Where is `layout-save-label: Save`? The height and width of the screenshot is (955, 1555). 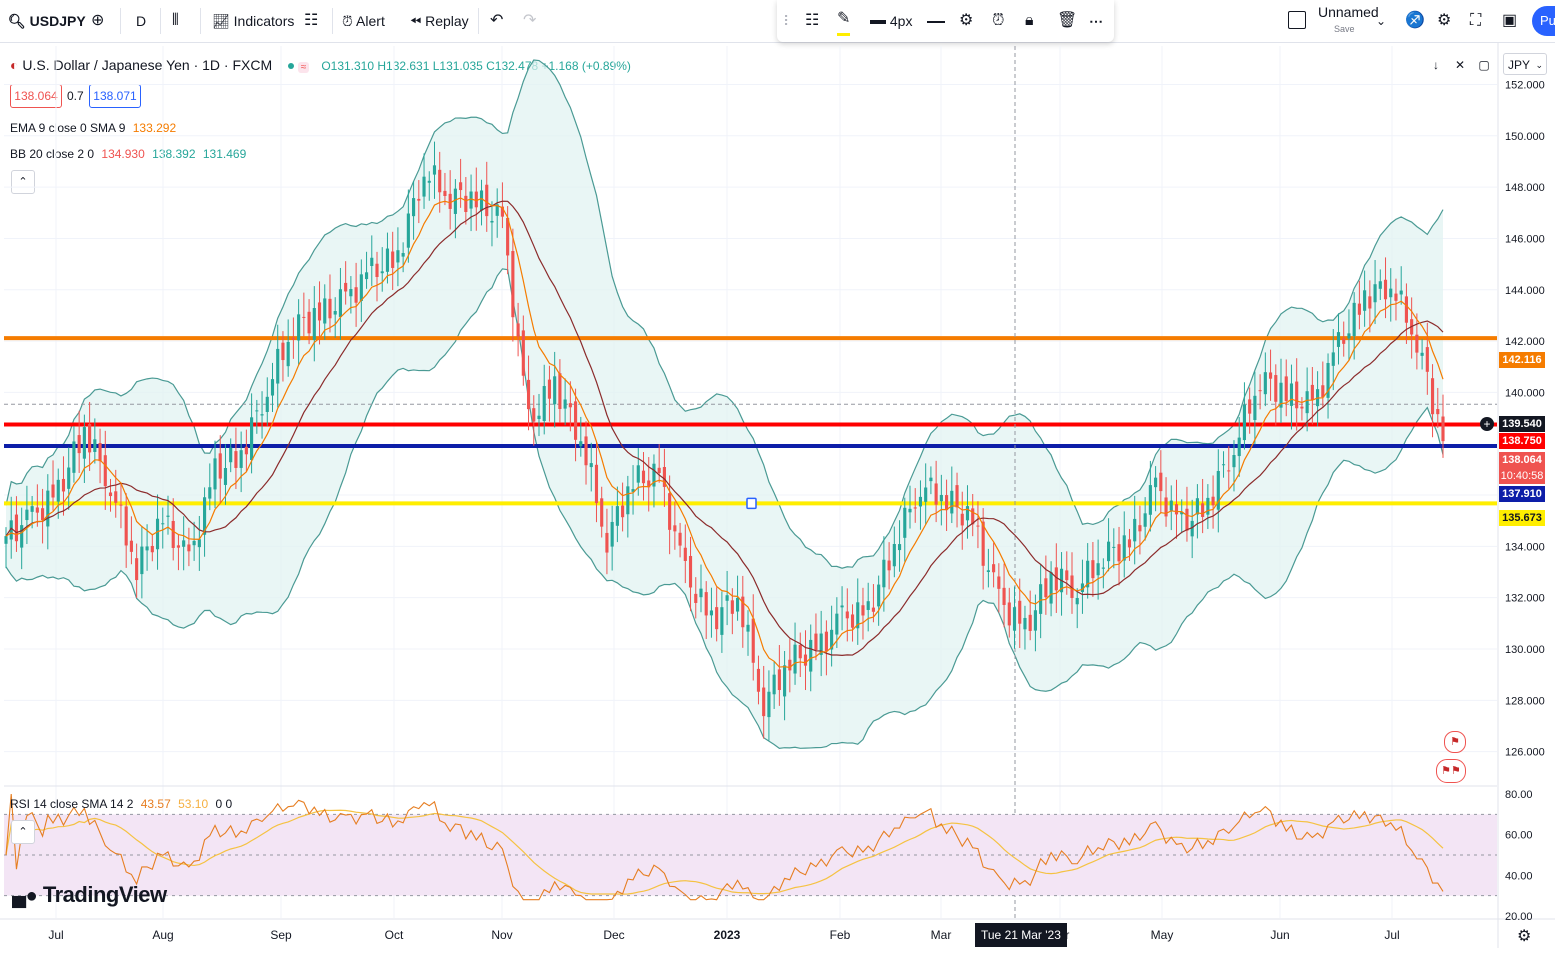 layout-save-label: Save is located at coordinates (1344, 29).